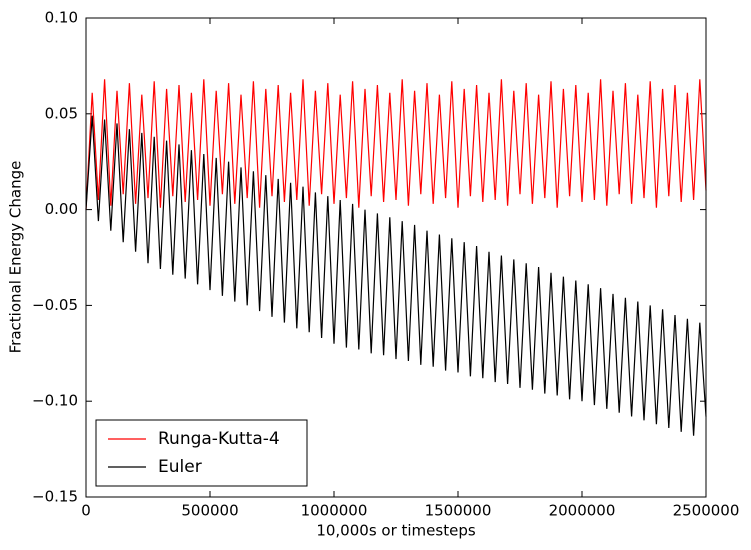  What do you see at coordinates (180, 467) in the screenshot?
I see `legend-label: Euler` at bounding box center [180, 467].